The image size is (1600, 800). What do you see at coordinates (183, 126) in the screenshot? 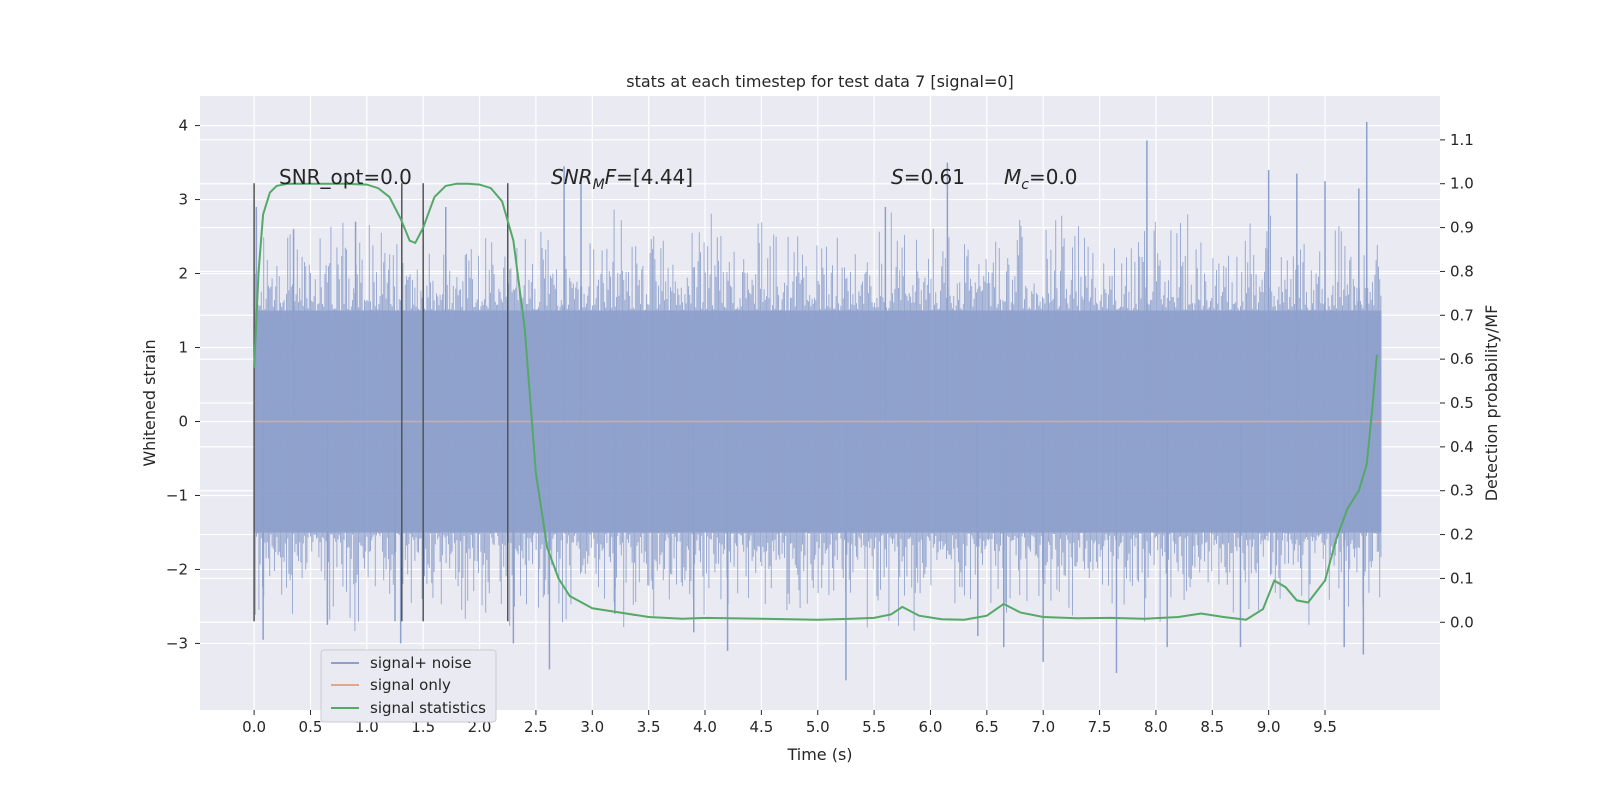
I see `left-y-tick-label: 4` at bounding box center [183, 126].